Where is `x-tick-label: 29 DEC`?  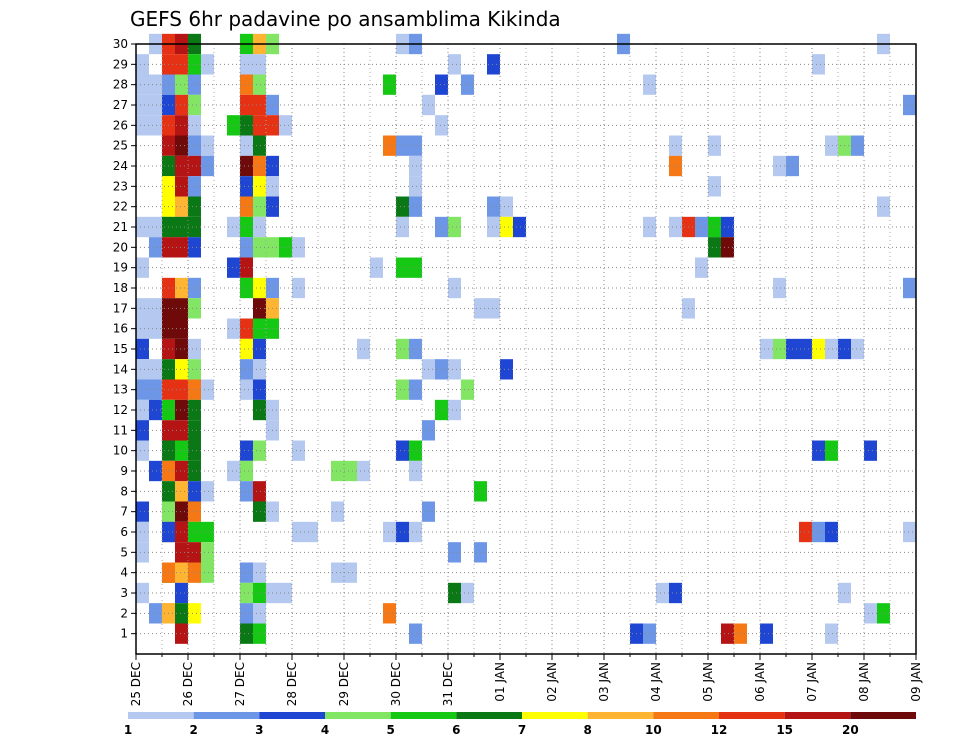 x-tick-label: 29 DEC is located at coordinates (344, 684).